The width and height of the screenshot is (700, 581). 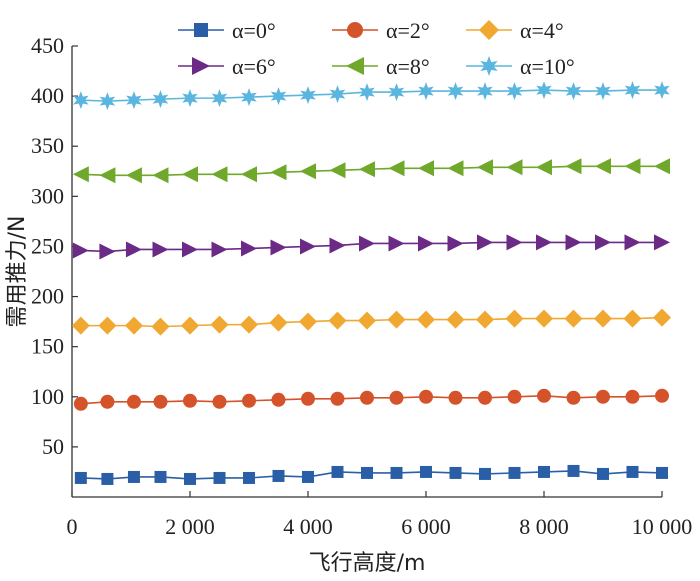 I want to click on x-tick-label: 2 000, so click(x=190, y=526).